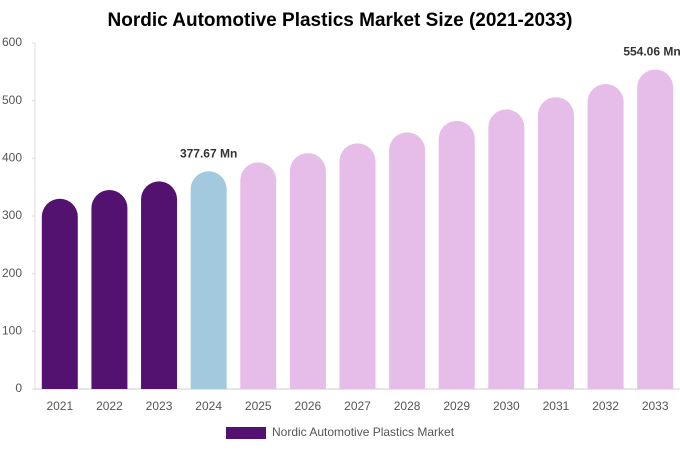 This screenshot has height=450, width=680. Describe the element at coordinates (258, 406) in the screenshot. I see `x-tick-label: 2025` at that location.